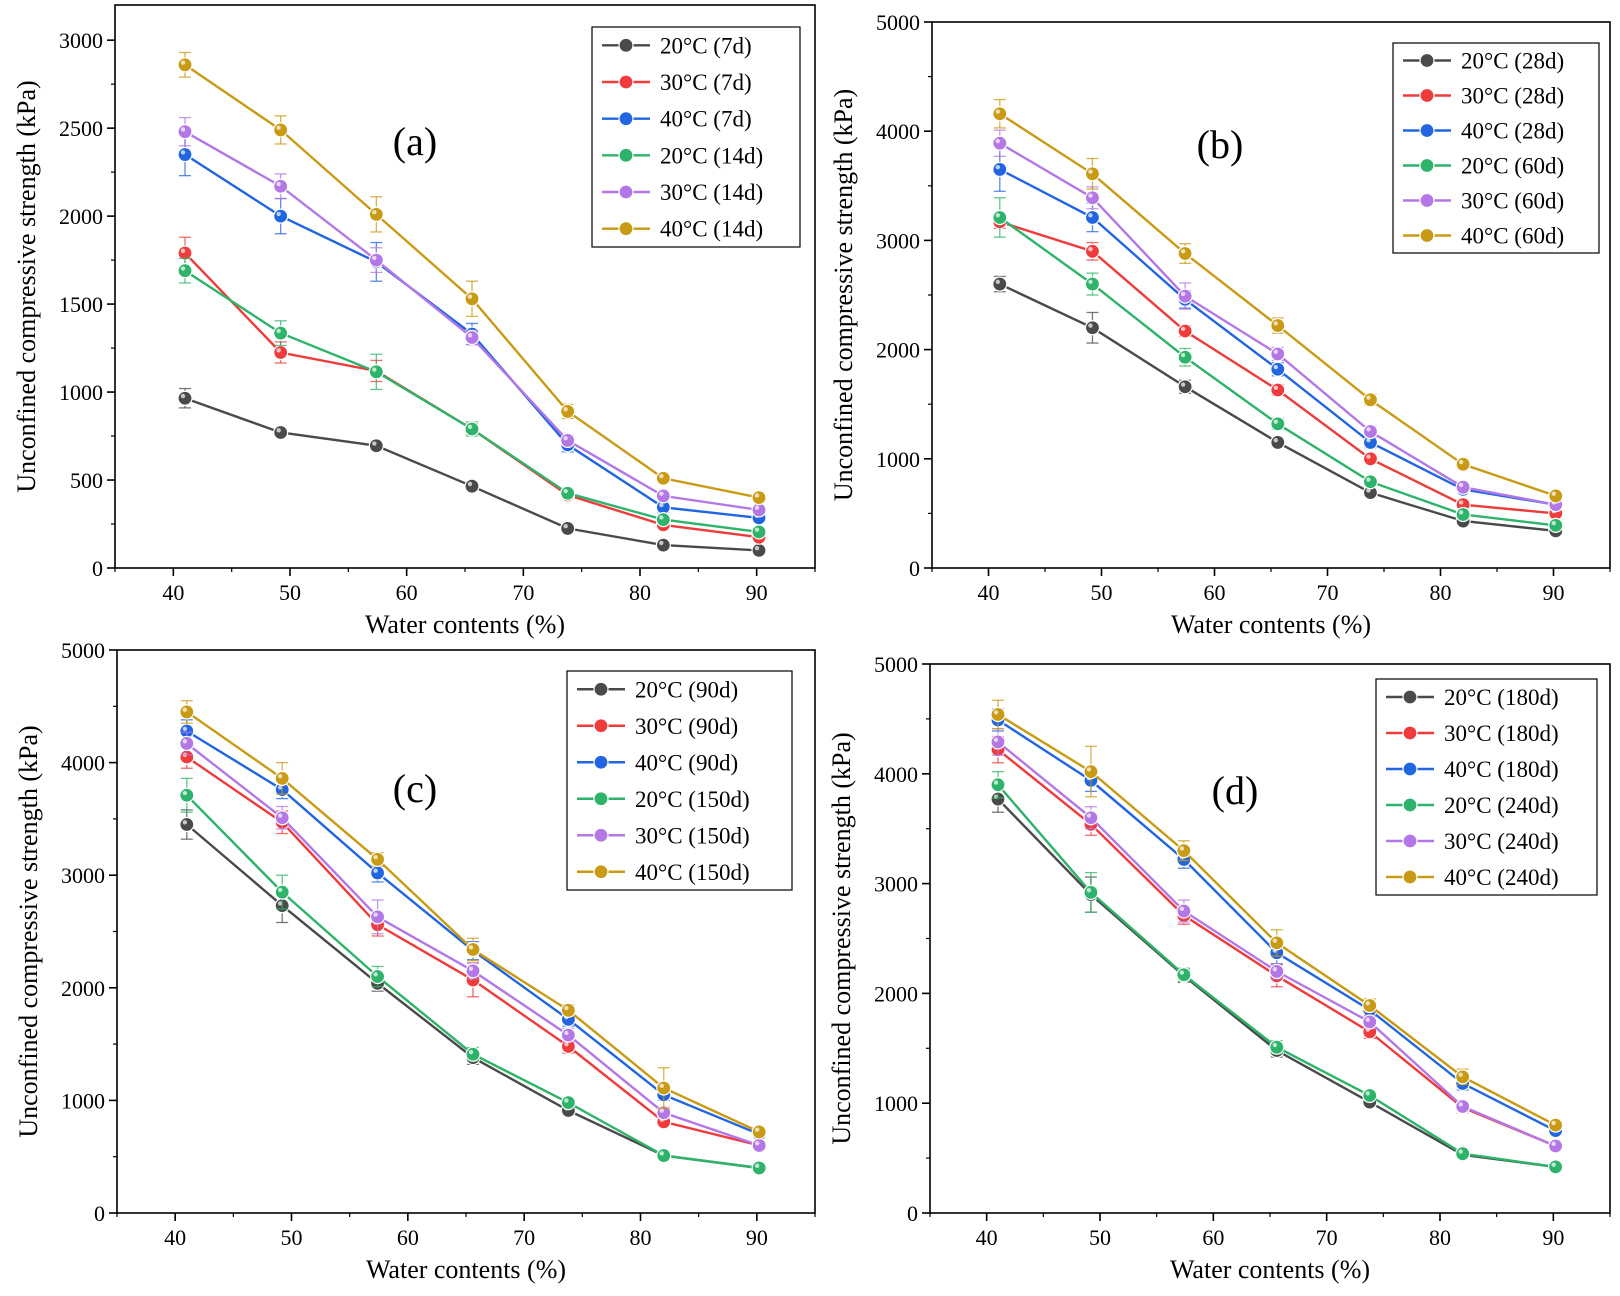 Image resolution: width=1620 pixels, height=1296 pixels. What do you see at coordinates (706, 82) in the screenshot?
I see `legend-label: 30°C (7d)` at bounding box center [706, 82].